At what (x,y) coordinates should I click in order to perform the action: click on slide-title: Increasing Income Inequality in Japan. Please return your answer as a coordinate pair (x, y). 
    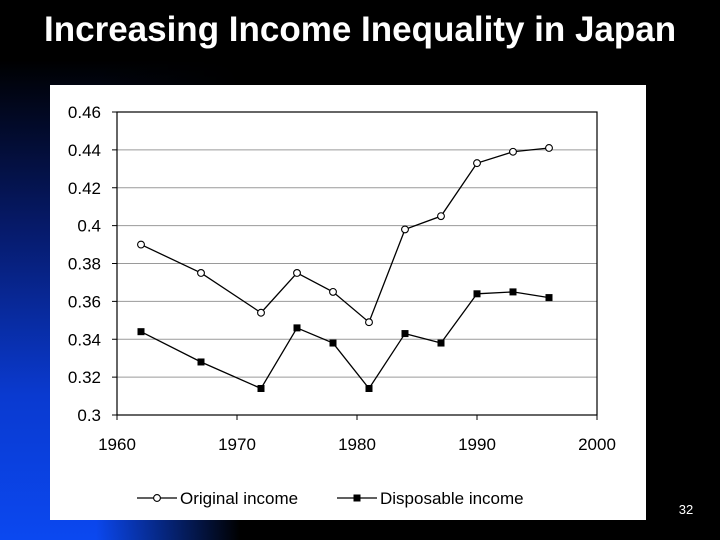
    Looking at the image, I should click on (360, 29).